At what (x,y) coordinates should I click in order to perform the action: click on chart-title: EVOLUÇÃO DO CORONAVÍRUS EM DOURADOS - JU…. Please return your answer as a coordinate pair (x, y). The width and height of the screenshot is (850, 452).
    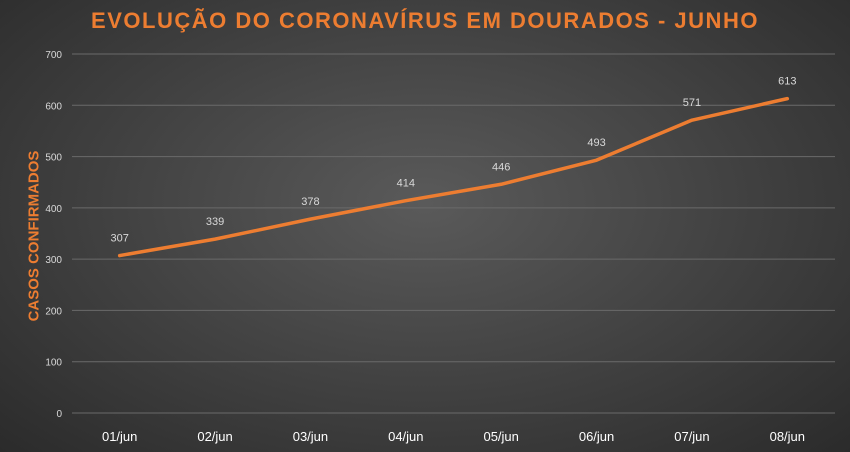
    Looking at the image, I should click on (425, 20).